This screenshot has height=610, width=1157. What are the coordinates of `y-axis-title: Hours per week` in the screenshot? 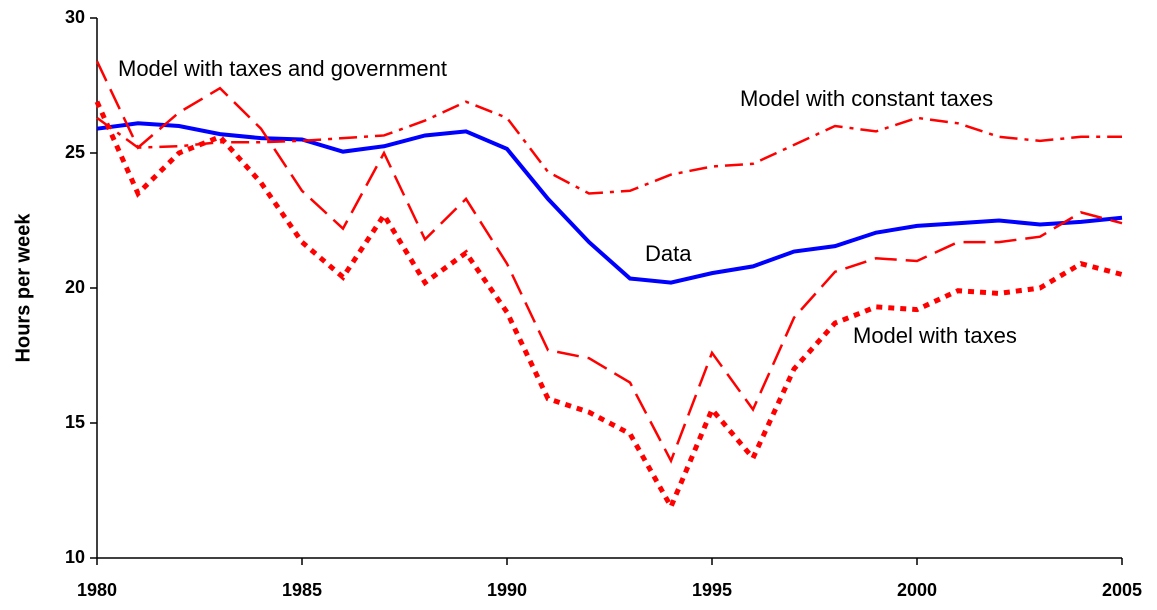 It's located at (23, 288).